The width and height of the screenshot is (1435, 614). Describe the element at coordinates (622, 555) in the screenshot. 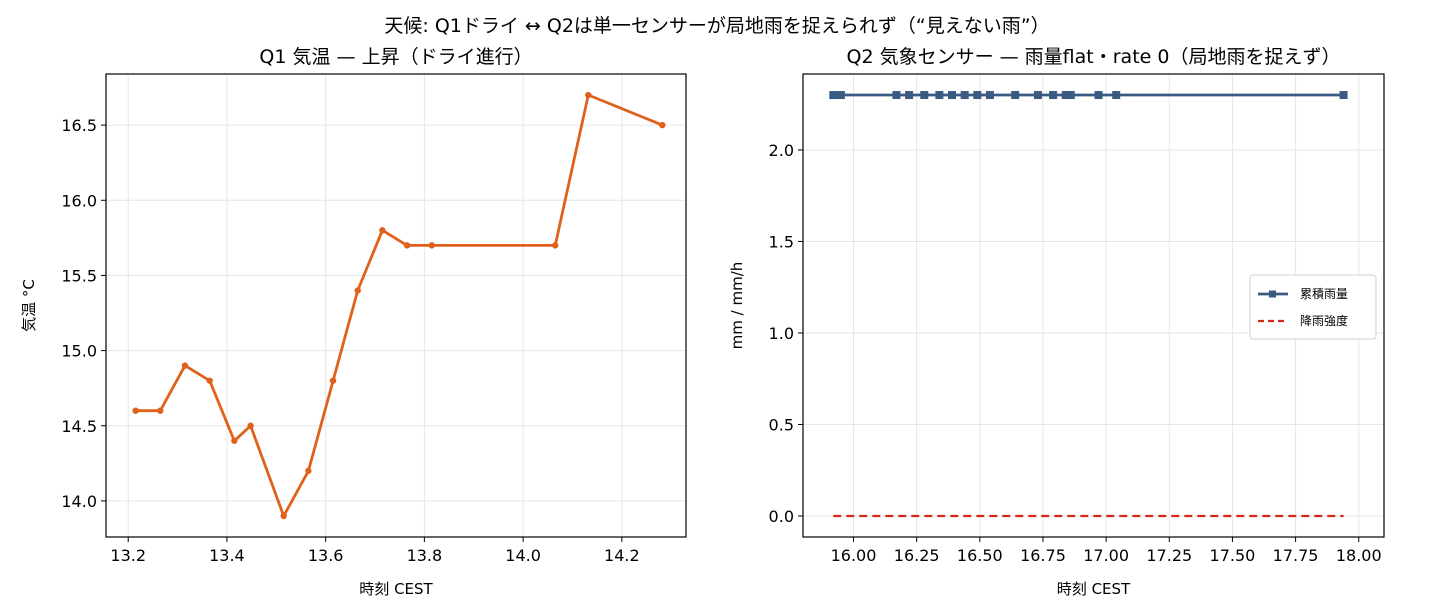

I see `x-tick-label: 14.2` at that location.